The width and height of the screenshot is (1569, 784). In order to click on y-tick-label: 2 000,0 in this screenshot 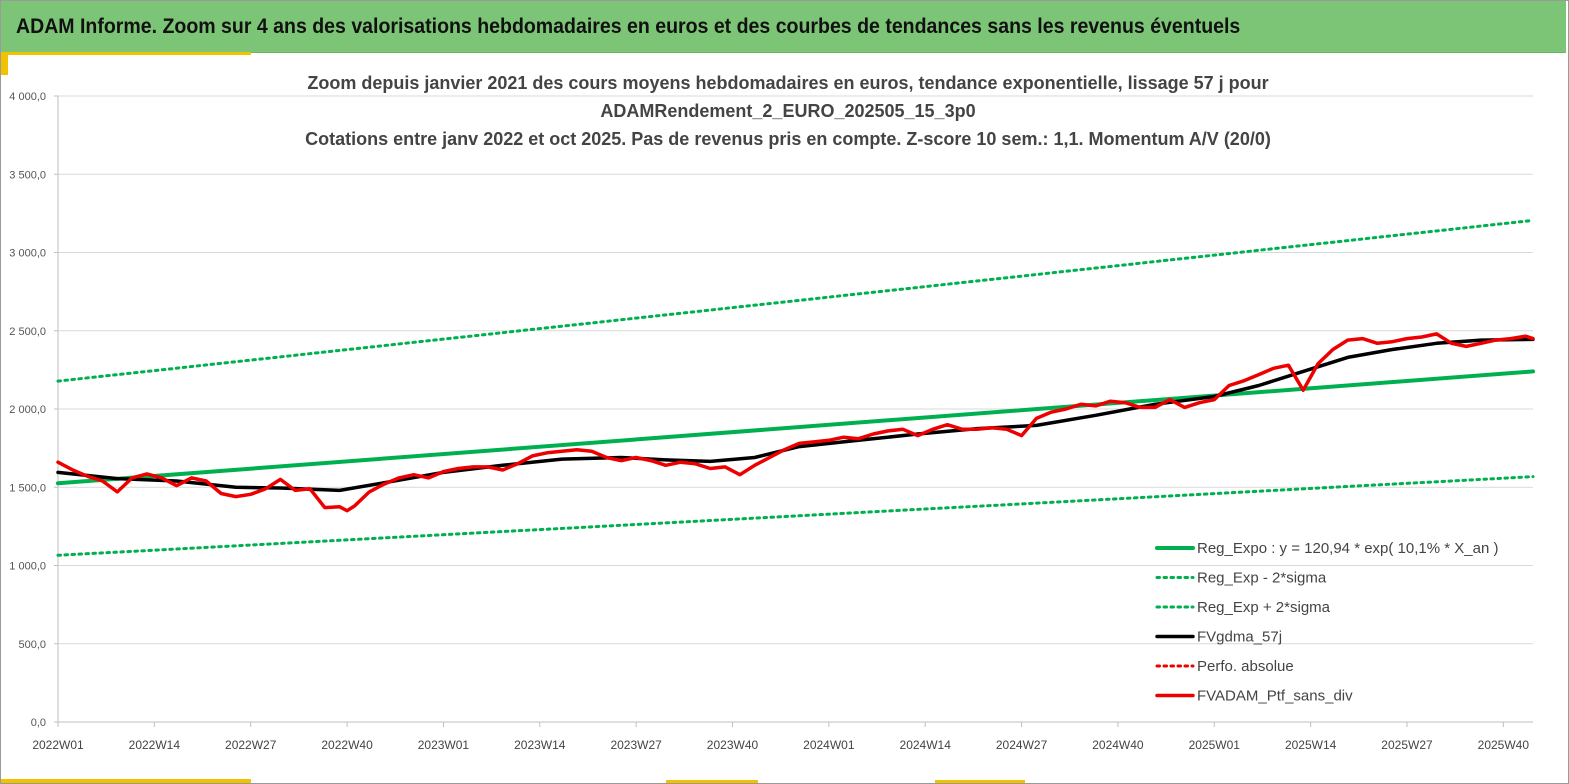, I will do `click(27, 410)`.